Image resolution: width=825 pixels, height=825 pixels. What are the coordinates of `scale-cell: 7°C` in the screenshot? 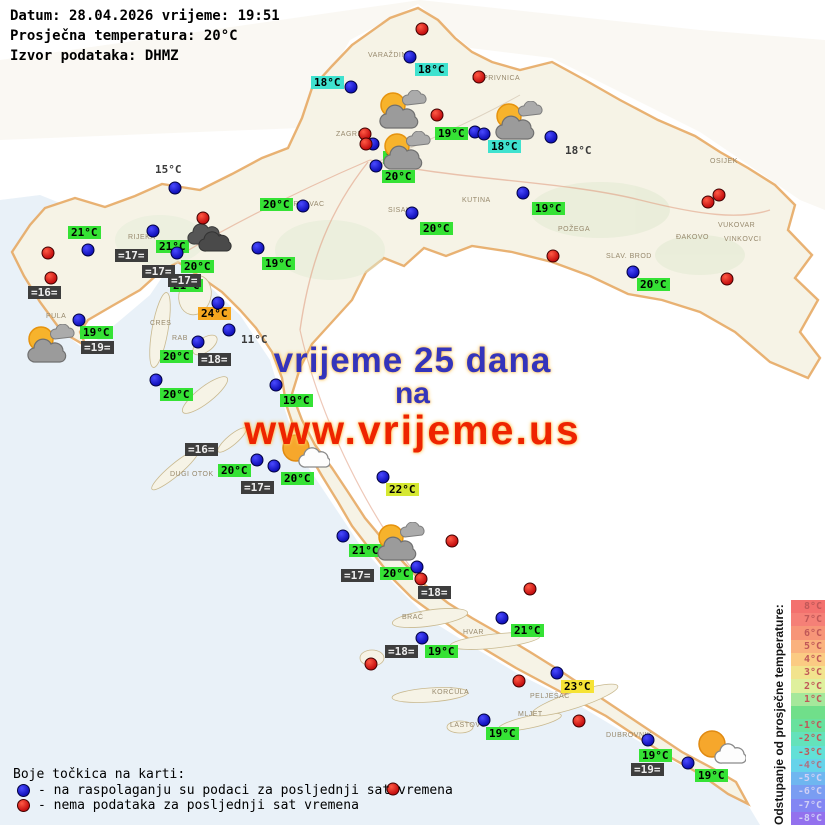 It's located at (808, 620).